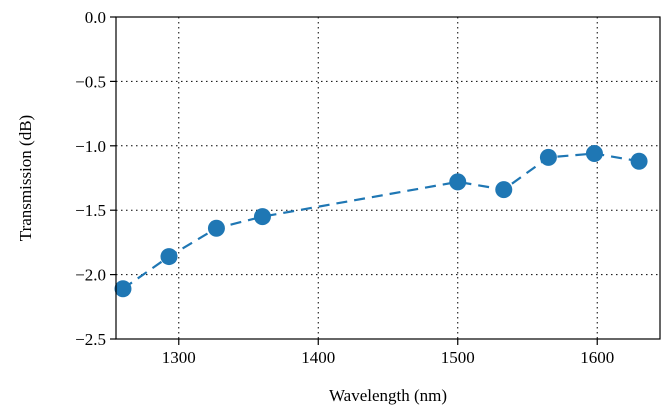 The width and height of the screenshot is (665, 409). Describe the element at coordinates (90, 81) in the screenshot. I see `y-tick-label: −0.5` at that location.